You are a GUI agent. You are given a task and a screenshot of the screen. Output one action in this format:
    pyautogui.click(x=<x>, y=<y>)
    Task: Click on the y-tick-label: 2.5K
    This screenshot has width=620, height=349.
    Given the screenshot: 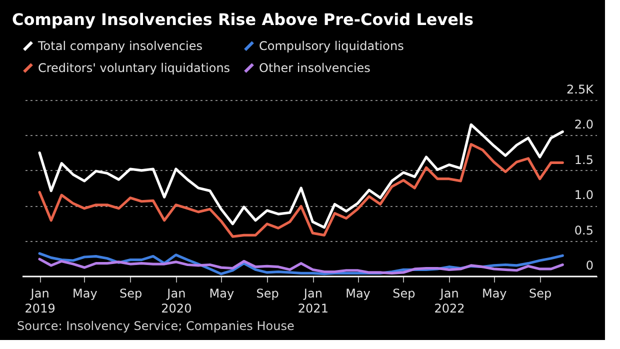 What is the action you would take?
    pyautogui.click(x=580, y=89)
    